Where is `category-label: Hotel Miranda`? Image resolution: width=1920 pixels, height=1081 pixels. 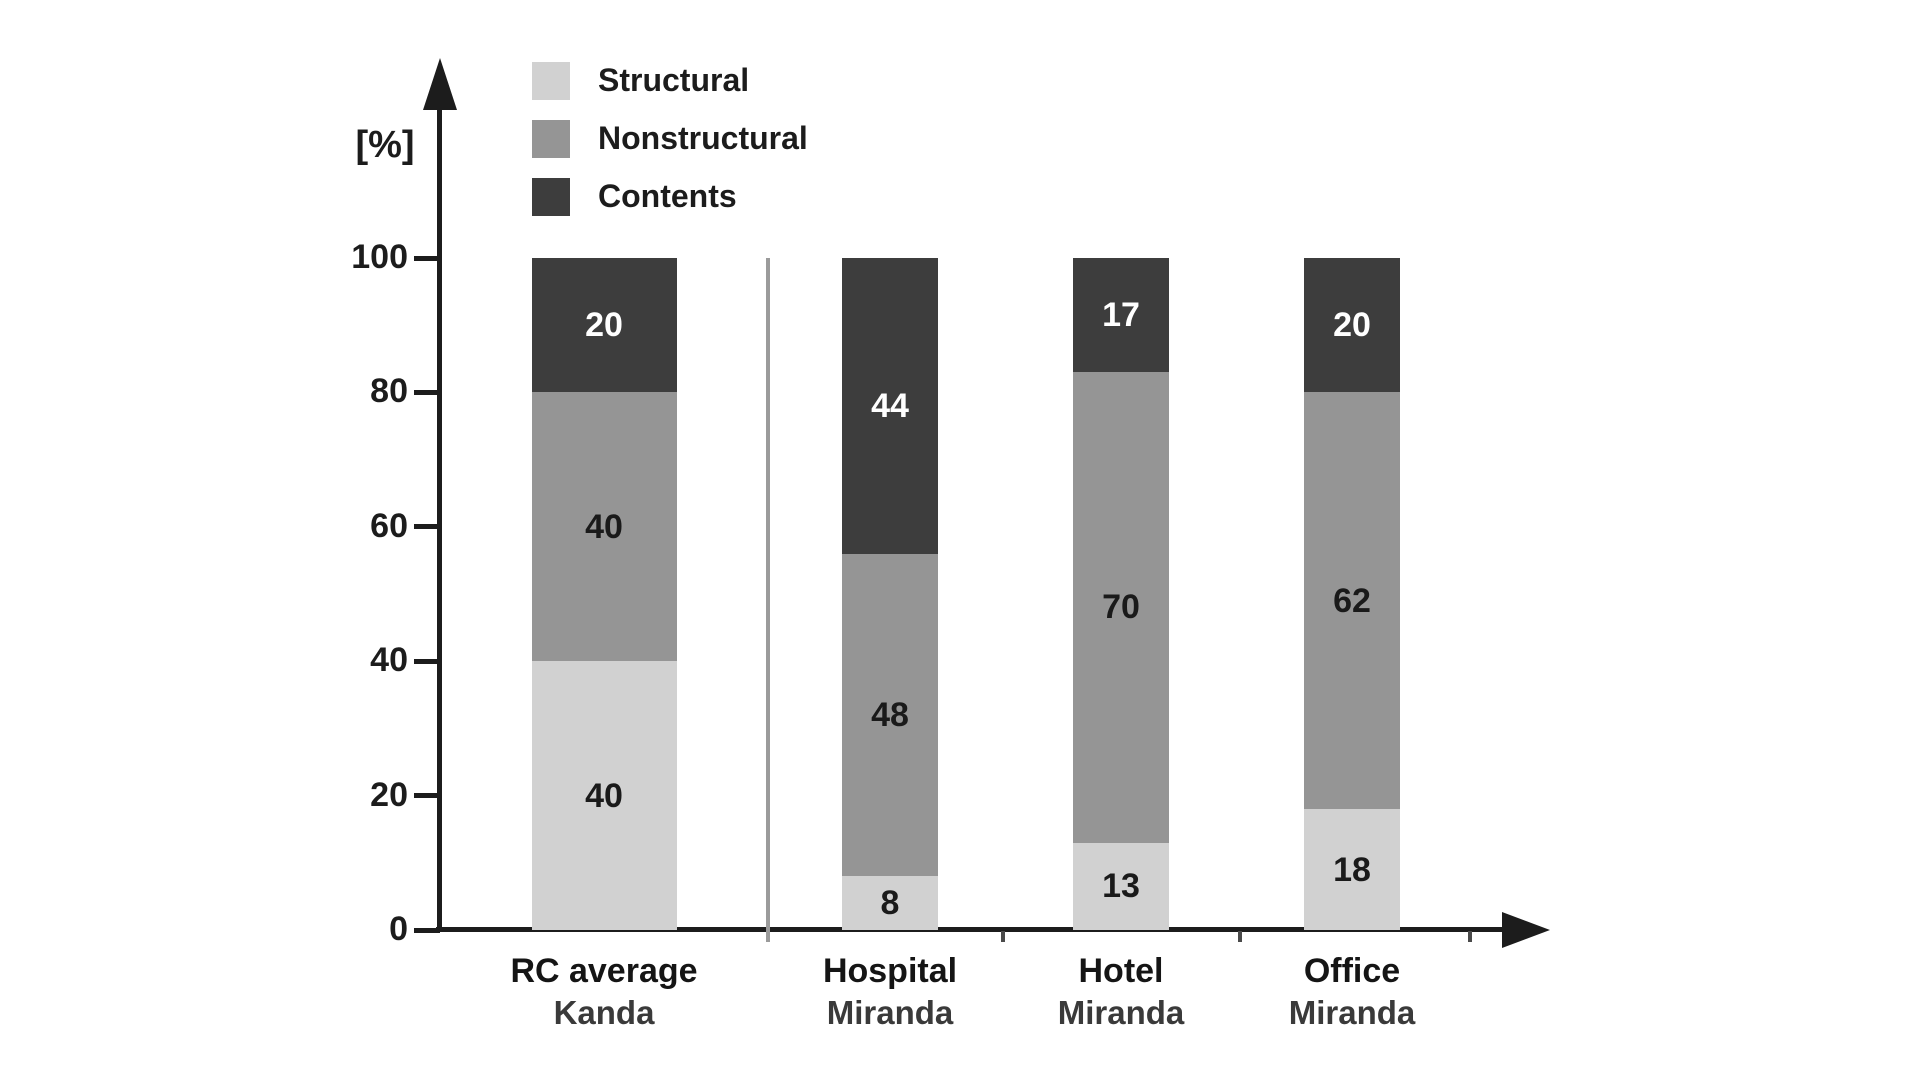 category-label: Hotel Miranda is located at coordinates (1121, 992).